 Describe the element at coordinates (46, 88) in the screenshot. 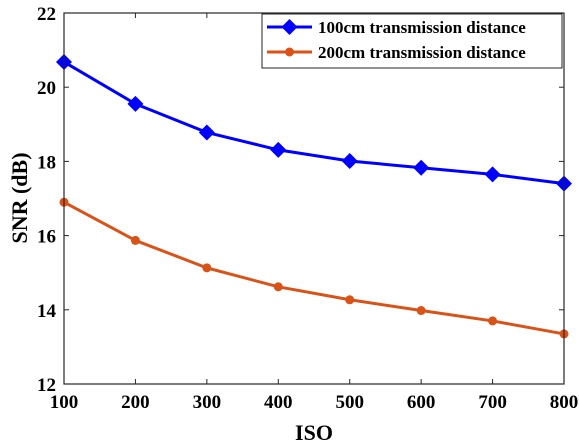

I see `y-tick-label: 20` at that location.